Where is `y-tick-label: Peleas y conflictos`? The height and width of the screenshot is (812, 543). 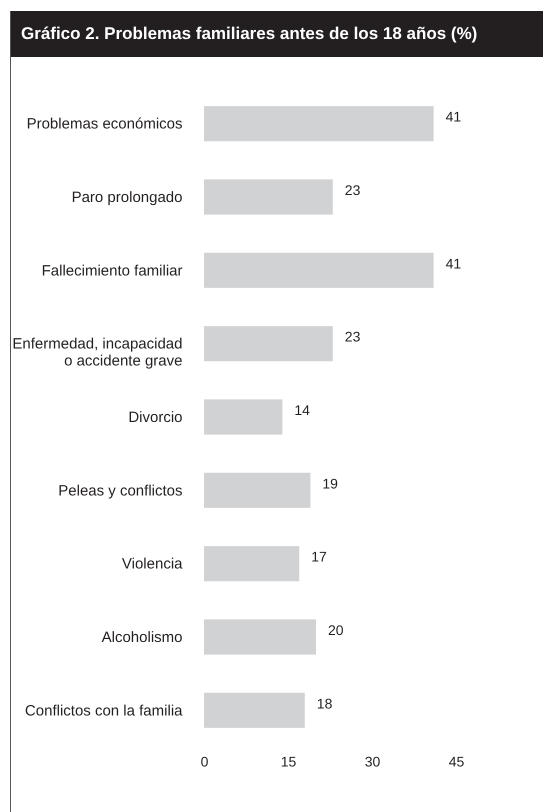 y-tick-label: Peleas y conflictos is located at coordinates (120, 491).